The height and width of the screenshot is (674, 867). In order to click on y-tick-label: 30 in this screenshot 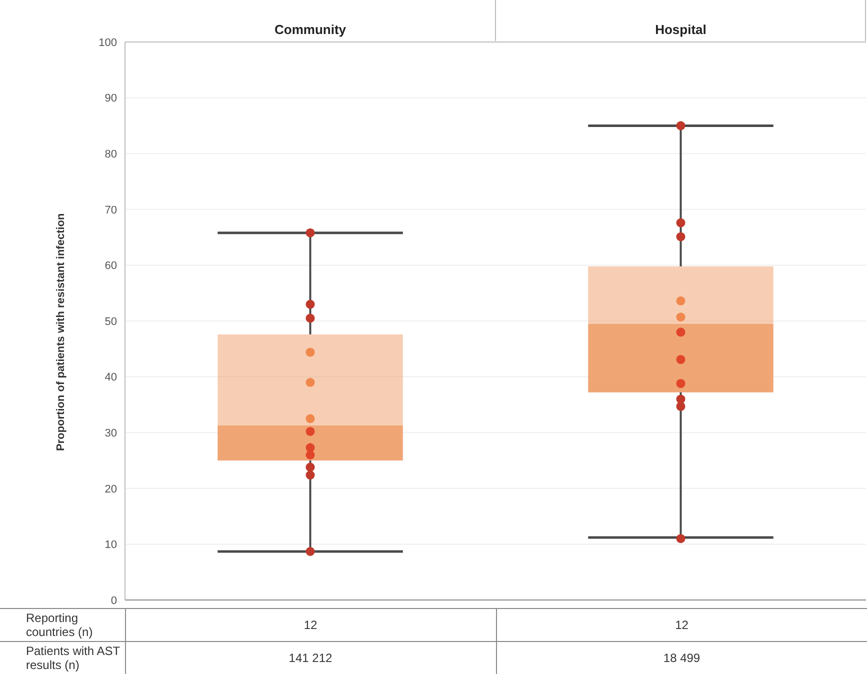, I will do `click(110, 434)`.